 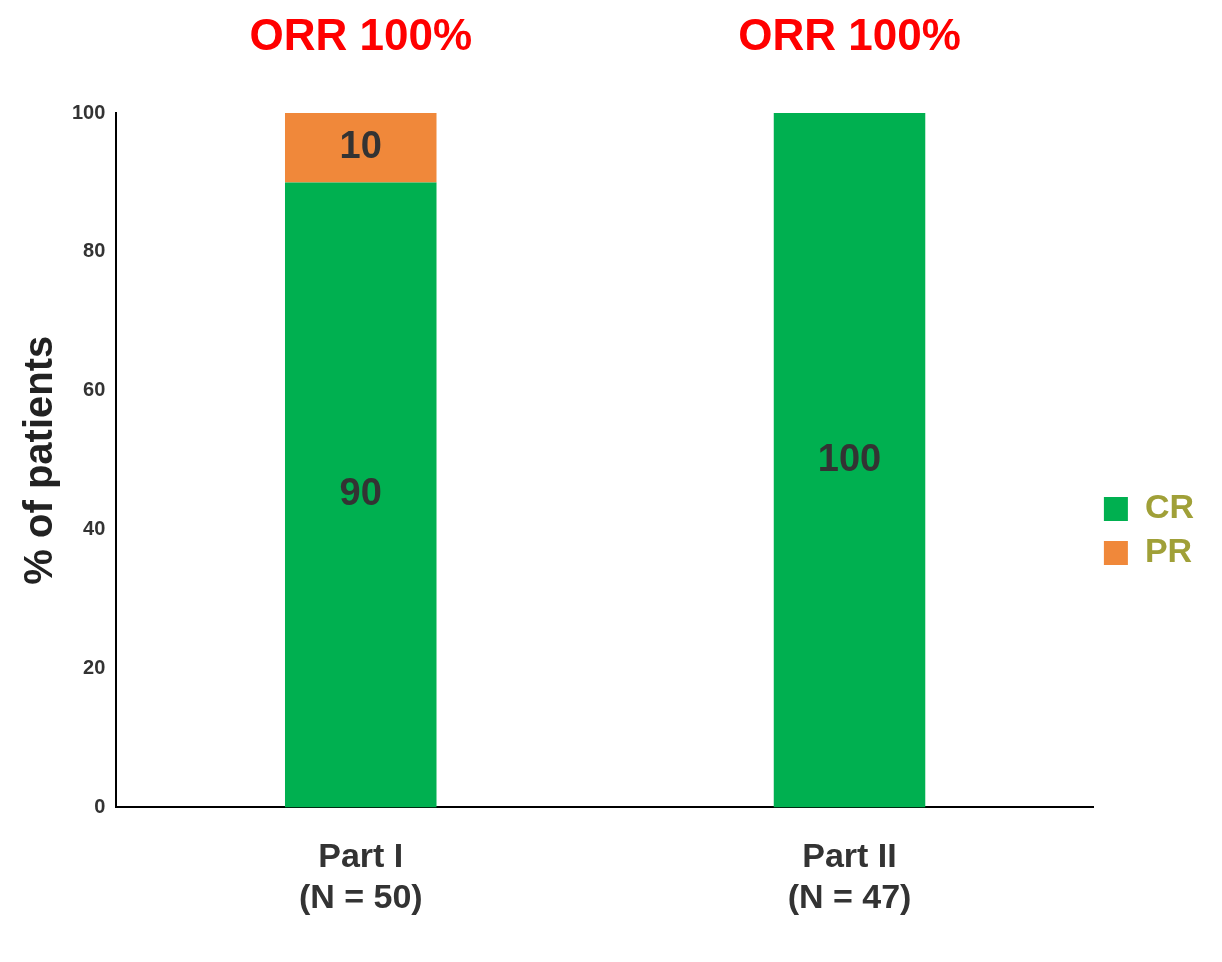 What do you see at coordinates (38, 460) in the screenshot?
I see `y-axis-title: % of patients` at bounding box center [38, 460].